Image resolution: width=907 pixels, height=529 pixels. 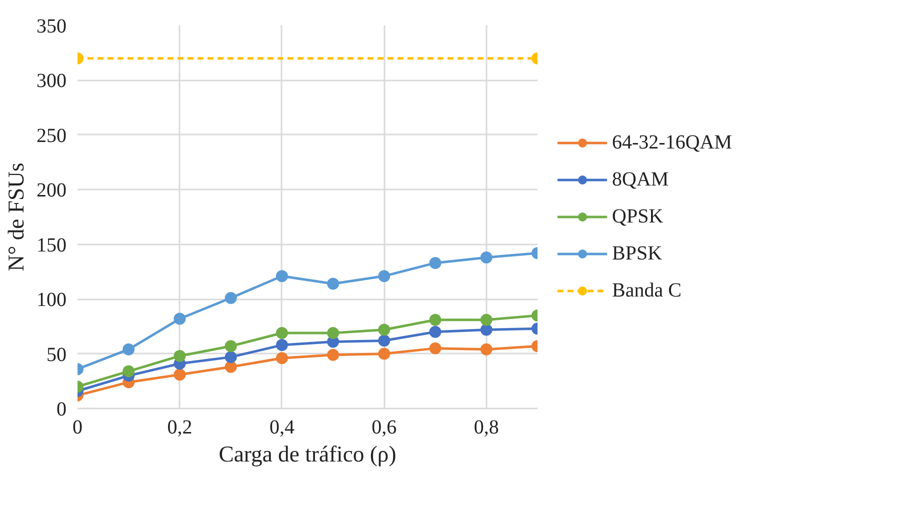 What do you see at coordinates (179, 427) in the screenshot?
I see `x-tick-label: 0,2` at bounding box center [179, 427].